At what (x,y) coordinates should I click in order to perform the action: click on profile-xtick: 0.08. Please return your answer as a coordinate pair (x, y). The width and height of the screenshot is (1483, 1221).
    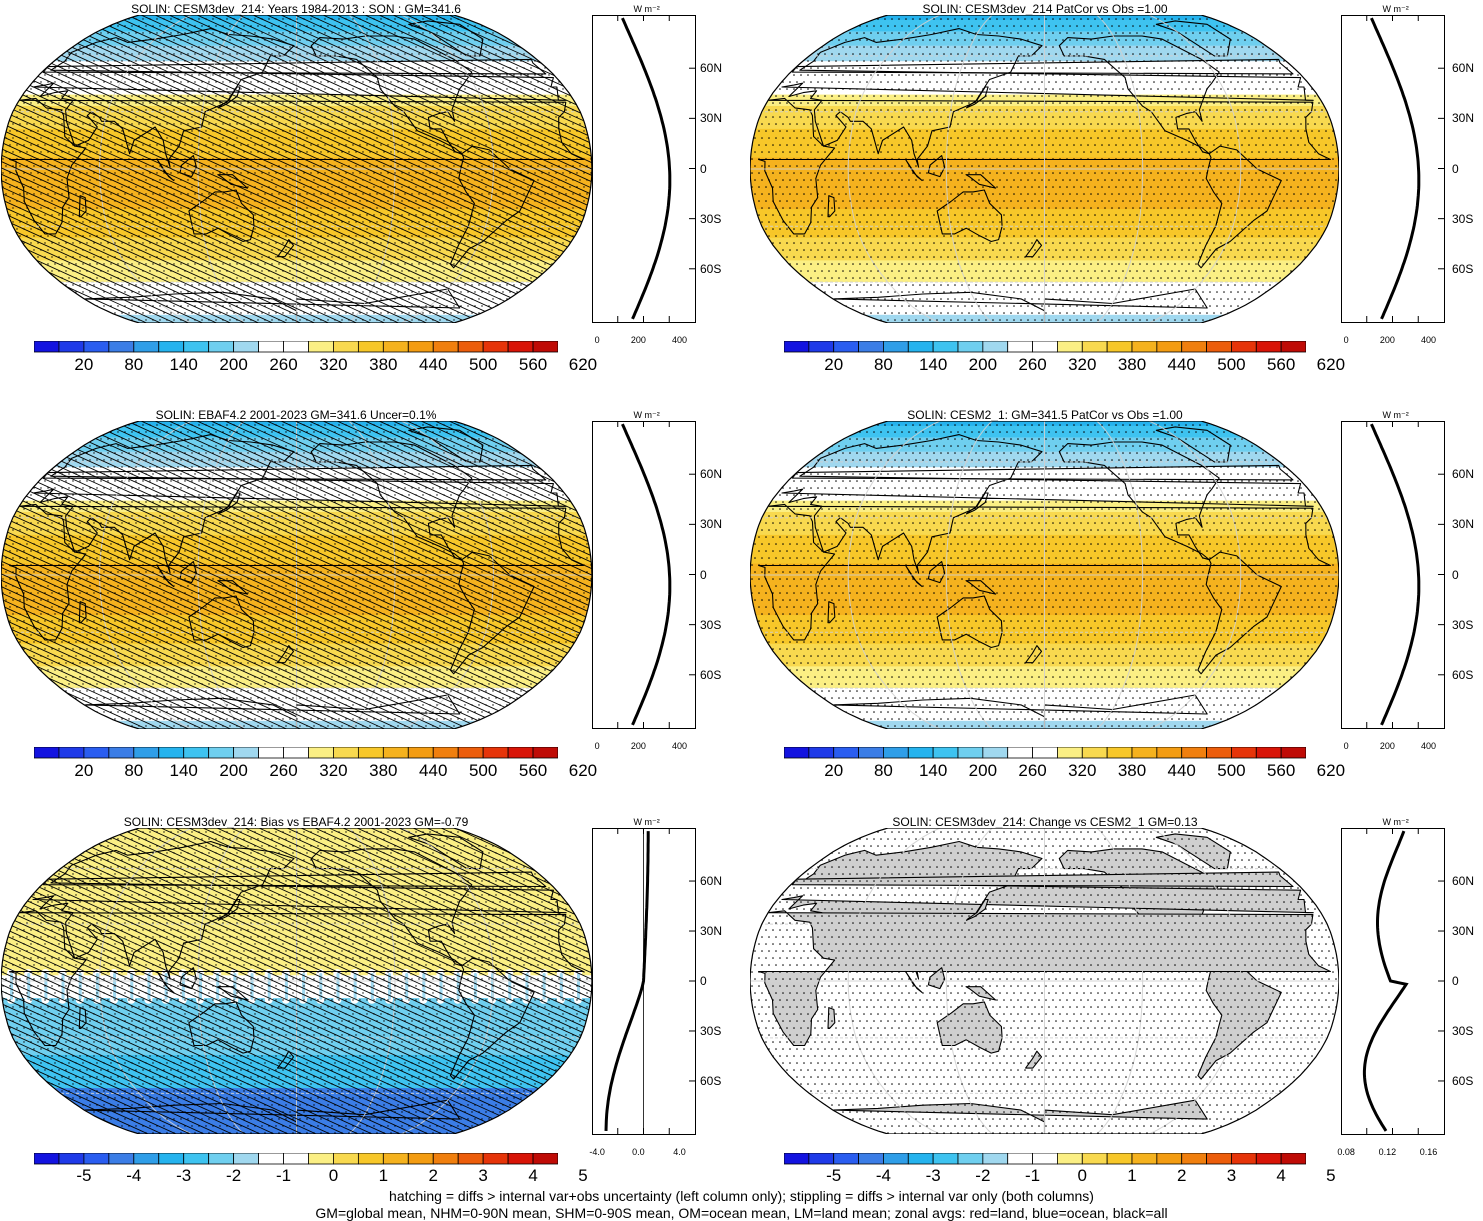
    Looking at the image, I should click on (1346, 1152).